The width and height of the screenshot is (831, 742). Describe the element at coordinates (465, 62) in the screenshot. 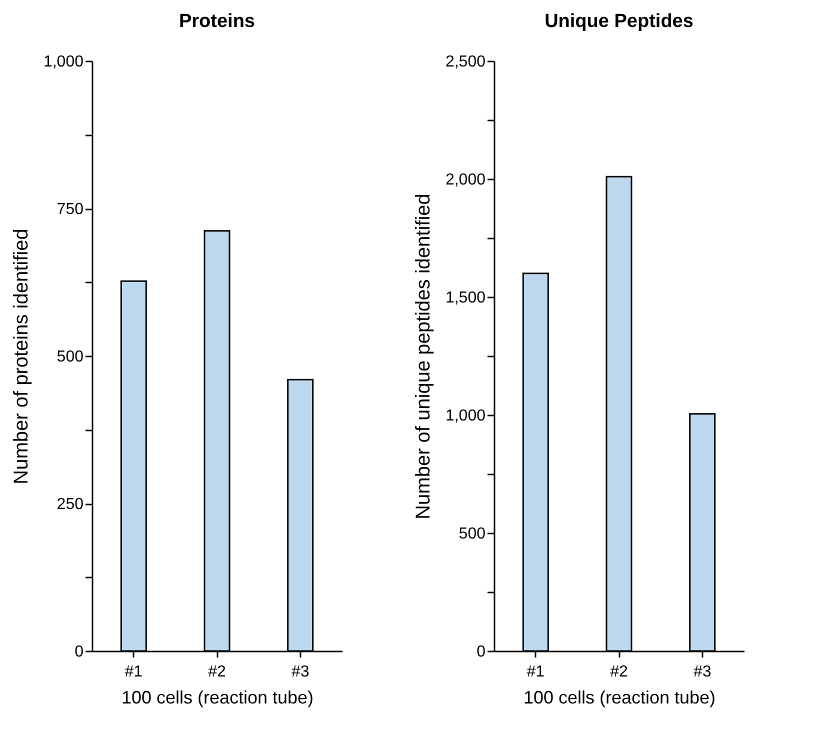

I see `y-tick-label: 2,500` at that location.